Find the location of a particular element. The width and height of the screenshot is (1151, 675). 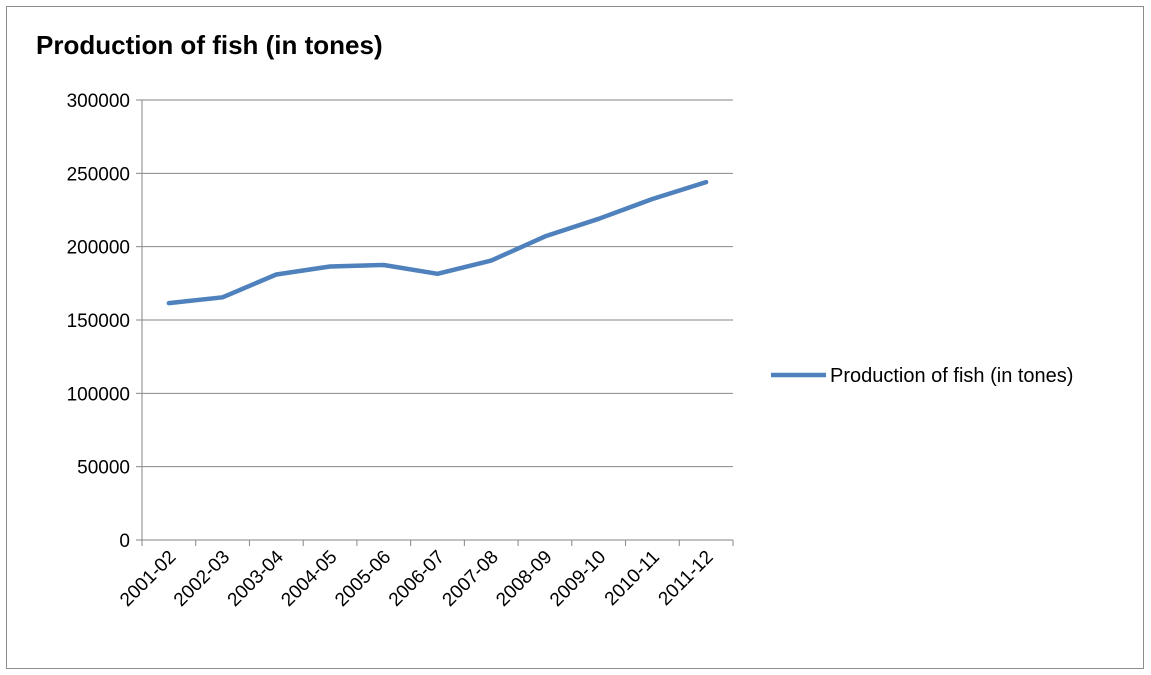

y-tick-label: 100000 is located at coordinates (98, 394).